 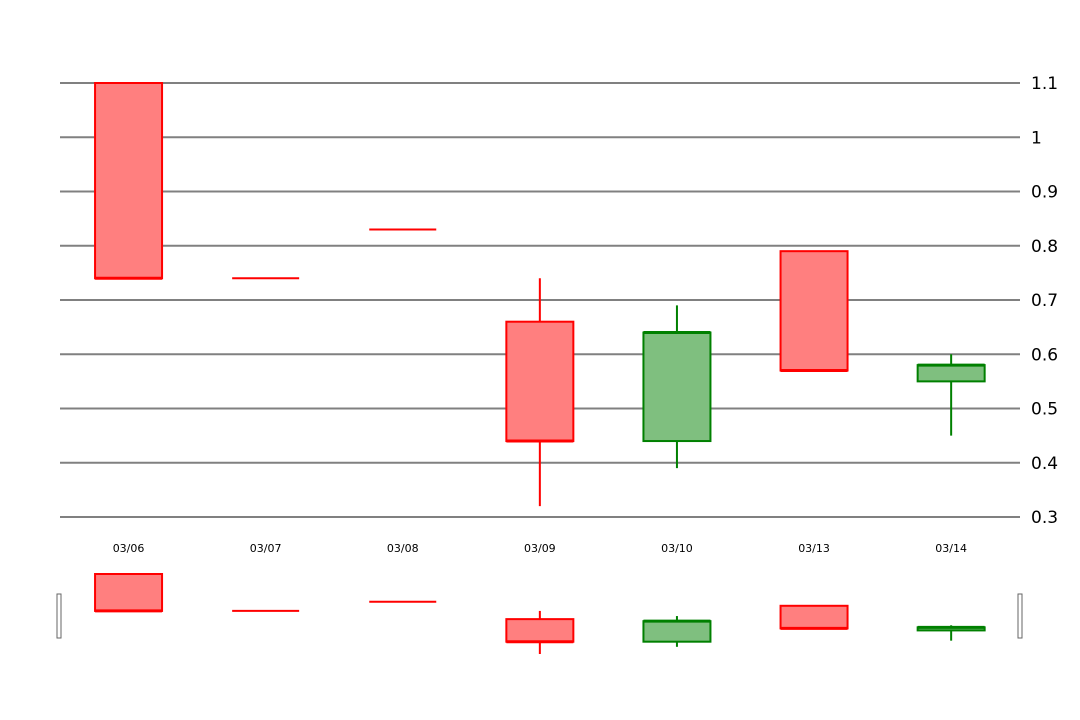 I want to click on x-tick-label: 03/13, so click(x=814, y=548).